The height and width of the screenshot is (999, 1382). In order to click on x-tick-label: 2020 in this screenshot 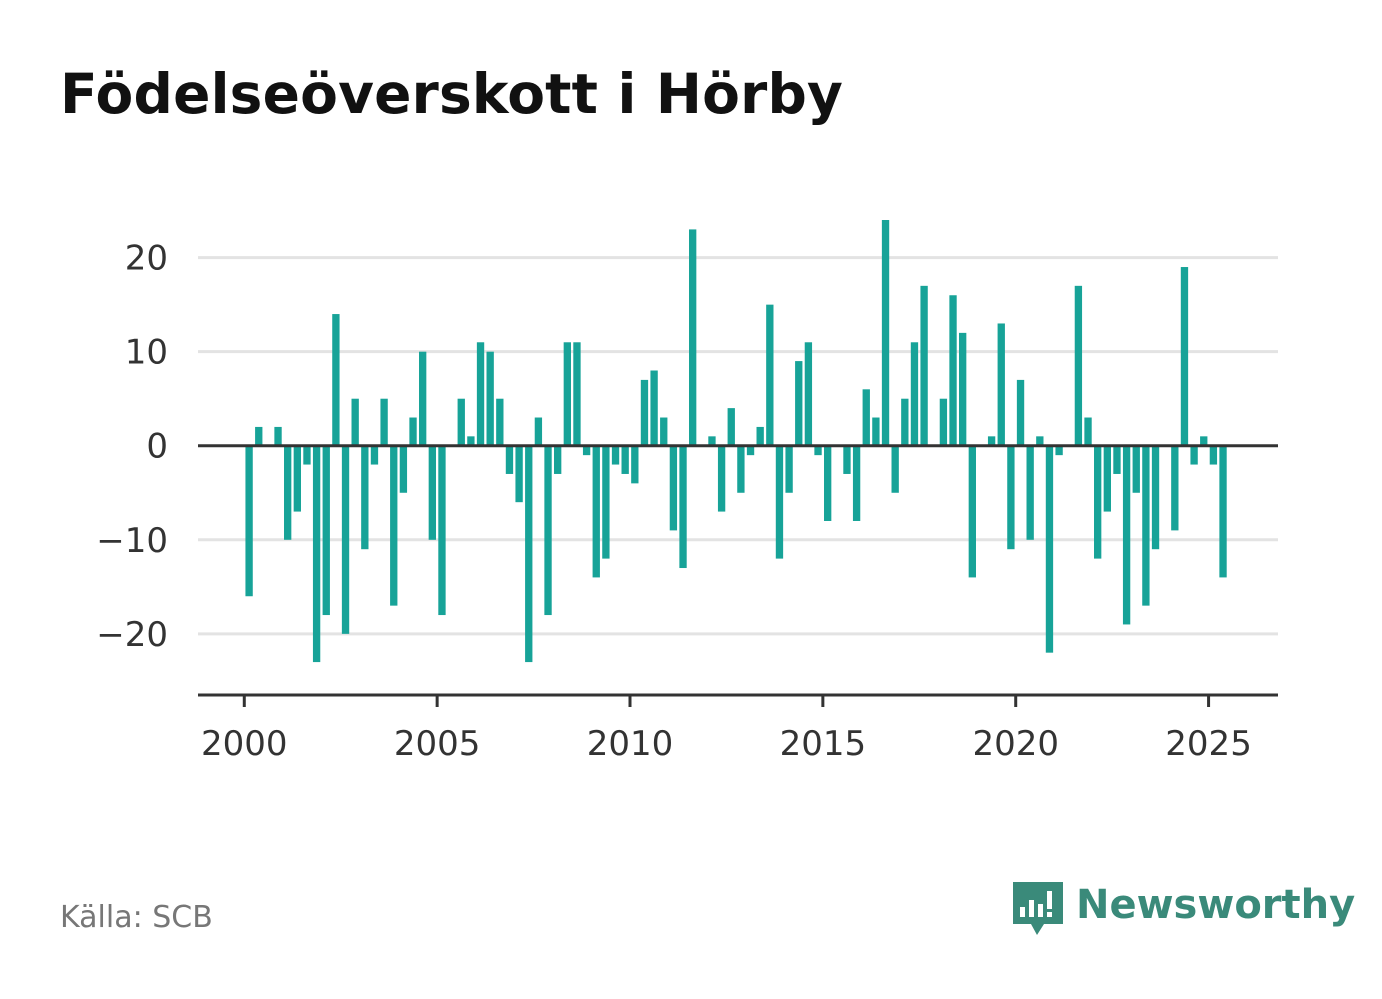, I will do `click(1015, 744)`.